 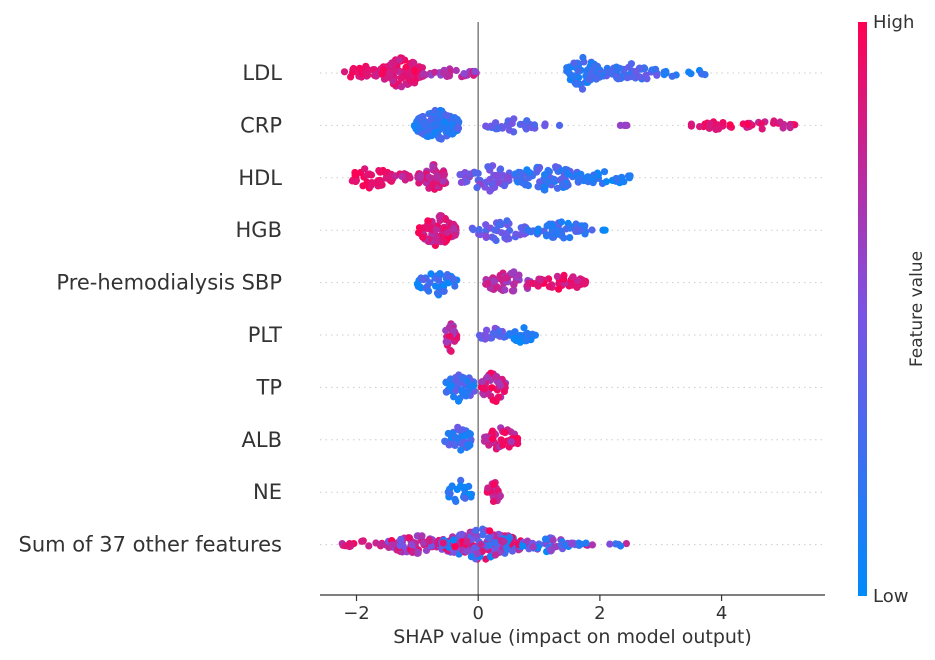 What do you see at coordinates (572, 637) in the screenshot?
I see `x-axis-title: SHAP value (impact on model output)` at bounding box center [572, 637].